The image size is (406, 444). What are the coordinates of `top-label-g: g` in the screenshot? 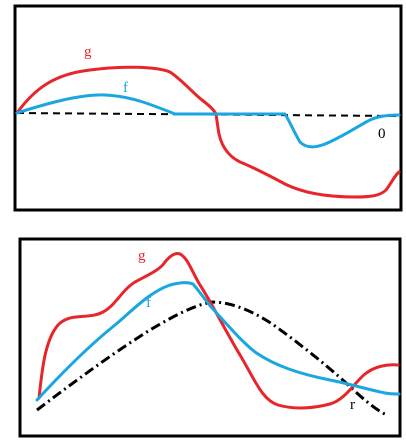 It's located at (88, 52).